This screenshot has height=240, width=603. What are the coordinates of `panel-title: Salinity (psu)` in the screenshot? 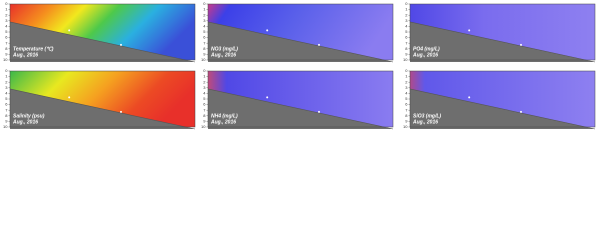 It's located at (29, 116).